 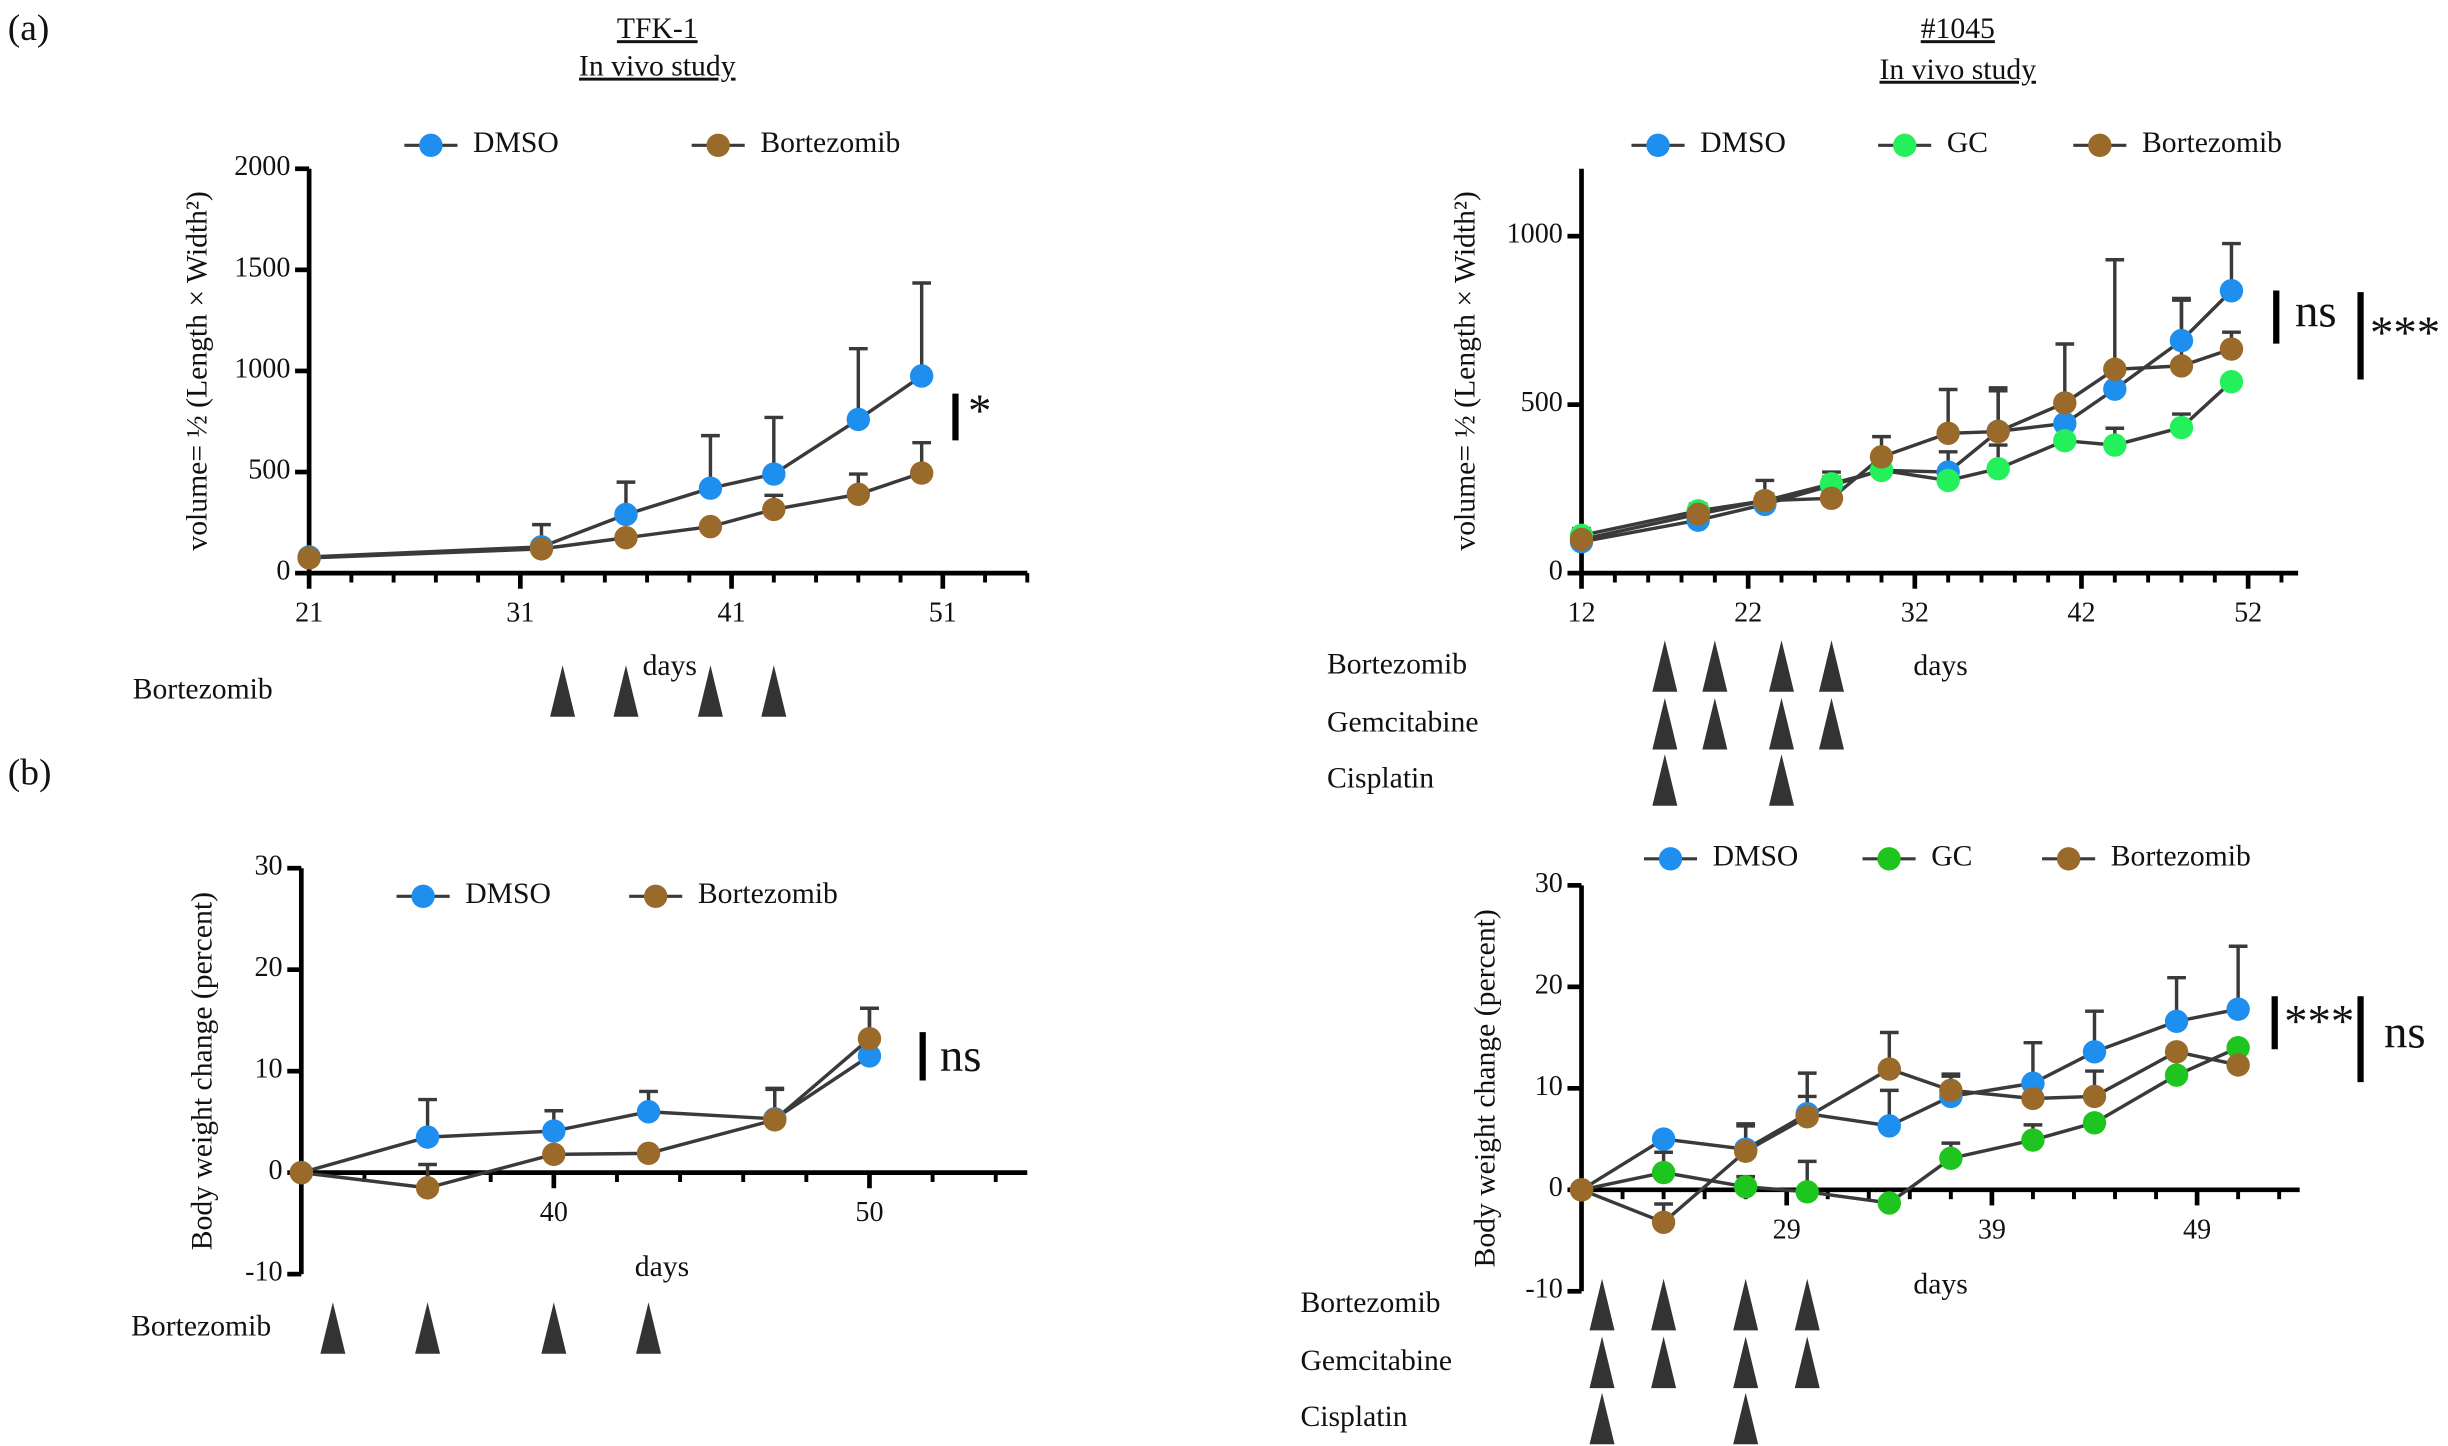 What do you see at coordinates (1748, 613) in the screenshot?
I see `x-tick-label: 22` at bounding box center [1748, 613].